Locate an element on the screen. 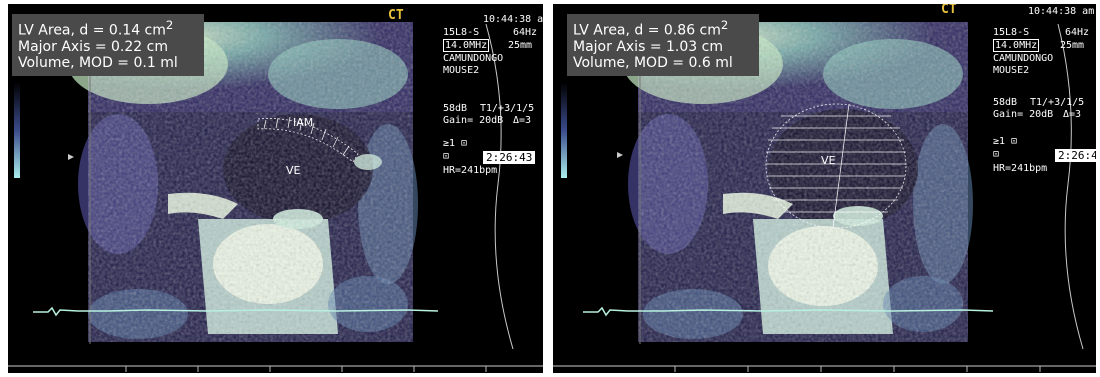 Image resolution: width=1100 pixels, height=377 pixels. label-iam: IAM is located at coordinates (303, 122).